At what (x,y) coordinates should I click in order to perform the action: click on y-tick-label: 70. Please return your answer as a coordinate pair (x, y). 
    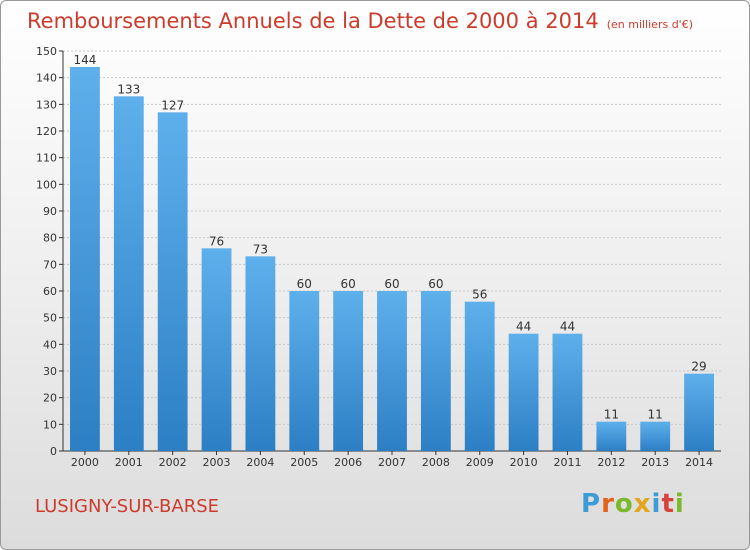
    Looking at the image, I should click on (50, 264).